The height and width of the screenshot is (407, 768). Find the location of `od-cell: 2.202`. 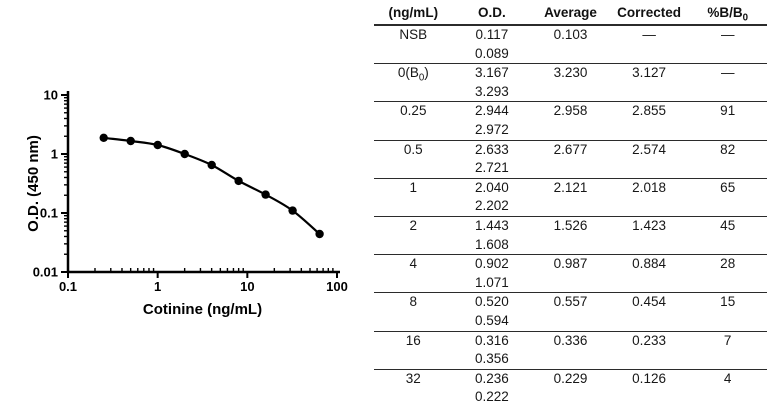

od-cell: 2.202 is located at coordinates (491, 206).